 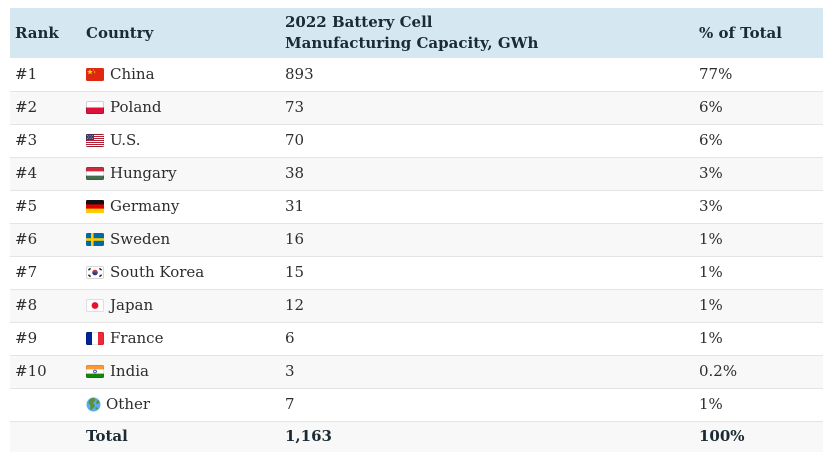 I want to click on table-row-total: Total 1,163 100%, so click(x=416, y=436).